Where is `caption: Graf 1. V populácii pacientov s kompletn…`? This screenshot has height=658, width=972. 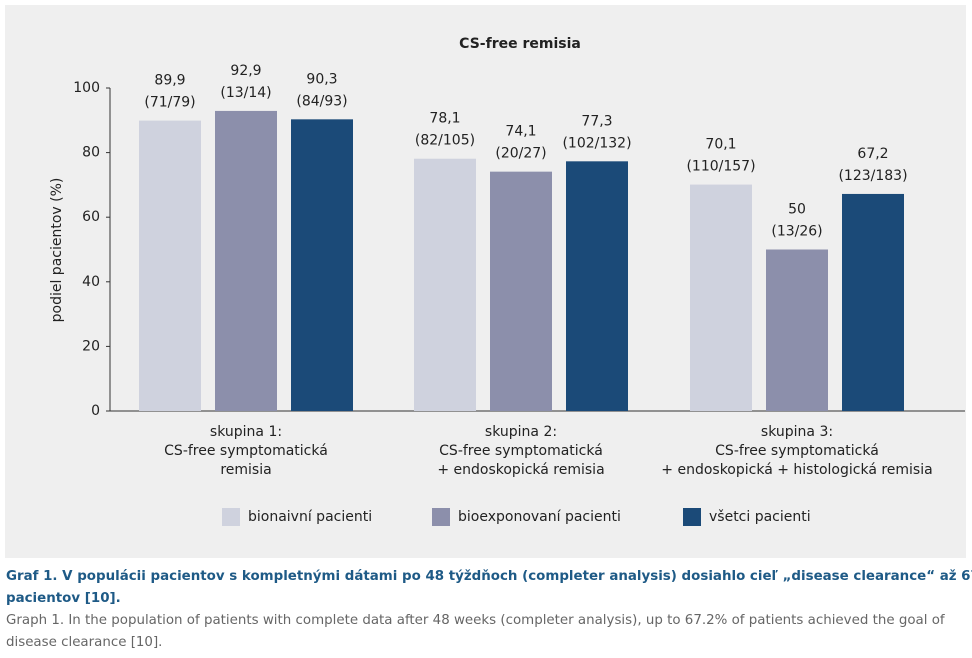
caption: Graf 1. V populácii pacientov s kompletn… is located at coordinates (489, 610).